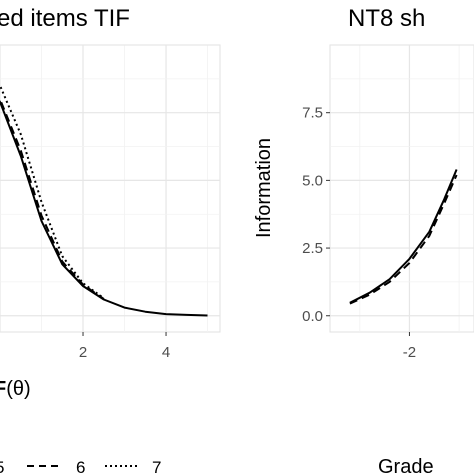 The height and width of the screenshot is (474, 474). Describe the element at coordinates (65, 18) in the screenshot. I see `left-panel-title: ed items TIF` at that location.